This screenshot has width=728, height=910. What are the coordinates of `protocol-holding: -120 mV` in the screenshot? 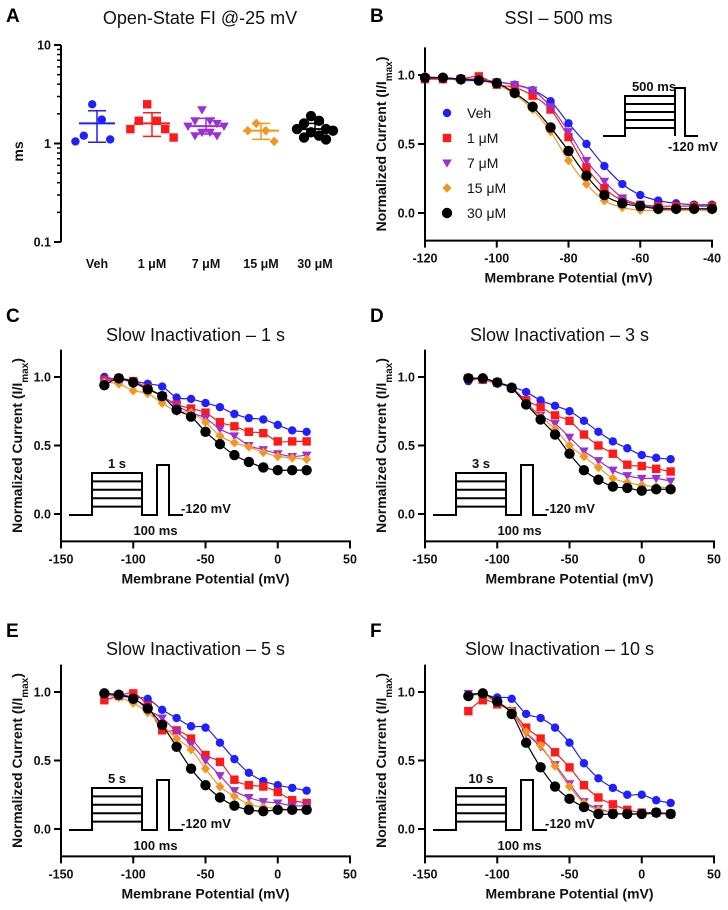 It's located at (570, 508).